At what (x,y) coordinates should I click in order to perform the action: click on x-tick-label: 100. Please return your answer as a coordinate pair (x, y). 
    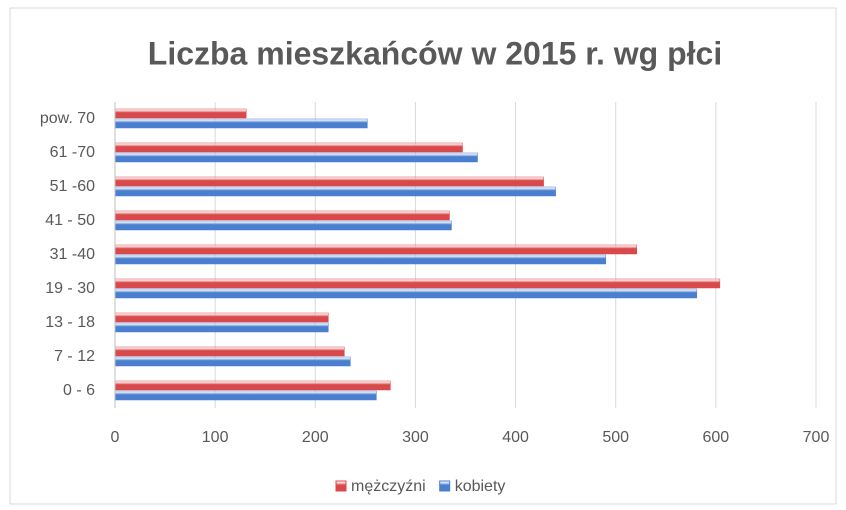
    Looking at the image, I should click on (215, 437).